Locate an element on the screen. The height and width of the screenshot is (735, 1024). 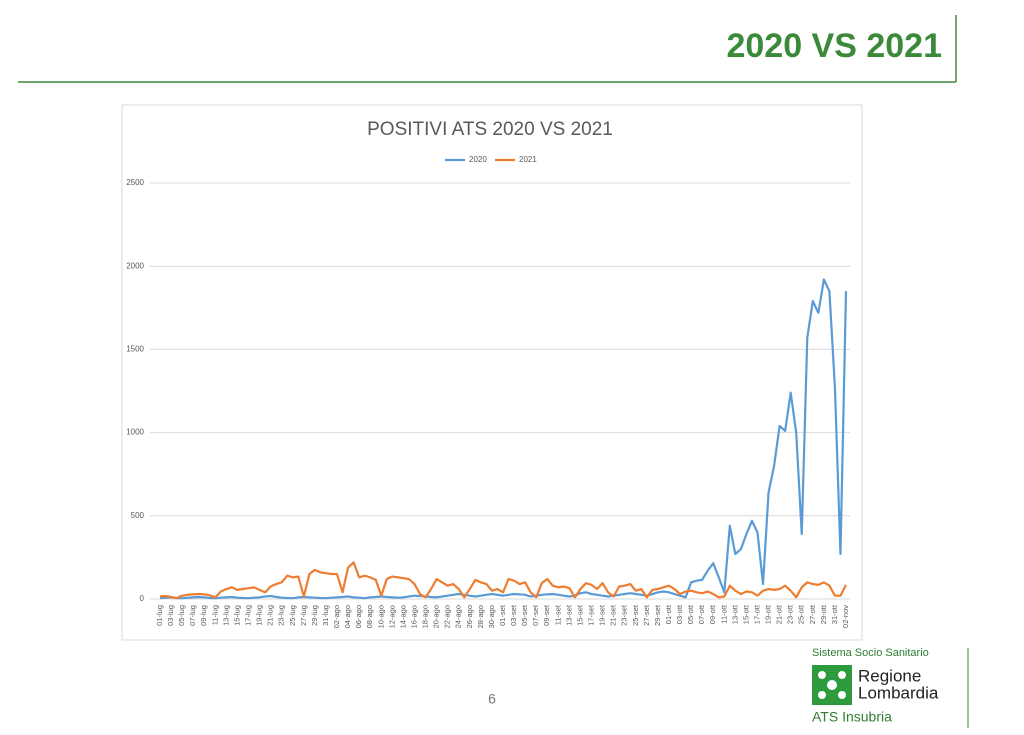
x-tick-label: 11-set is located at coordinates (557, 614).